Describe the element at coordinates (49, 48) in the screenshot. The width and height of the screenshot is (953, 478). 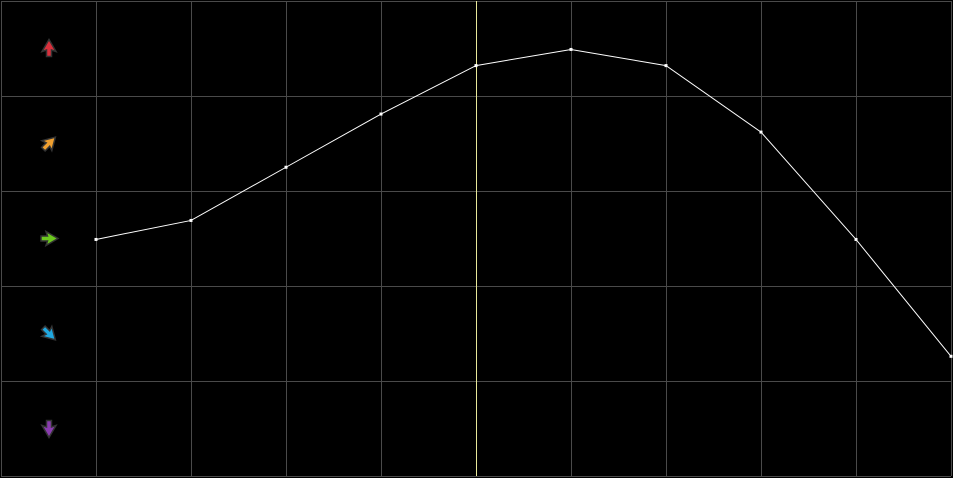
I see `arrow-up-icon` at that location.